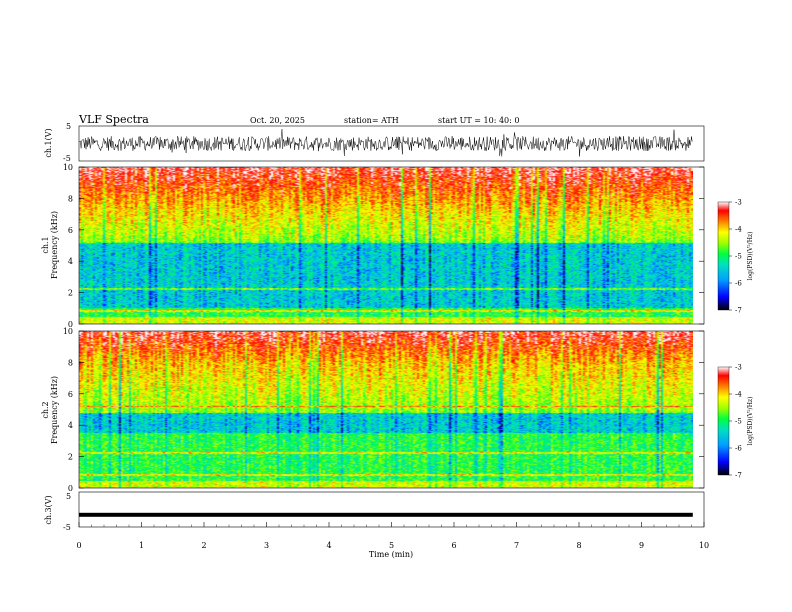  I want to click on ch2-colorbar-ticks: -3 -4 -5 -6 -7, so click(735, 422).